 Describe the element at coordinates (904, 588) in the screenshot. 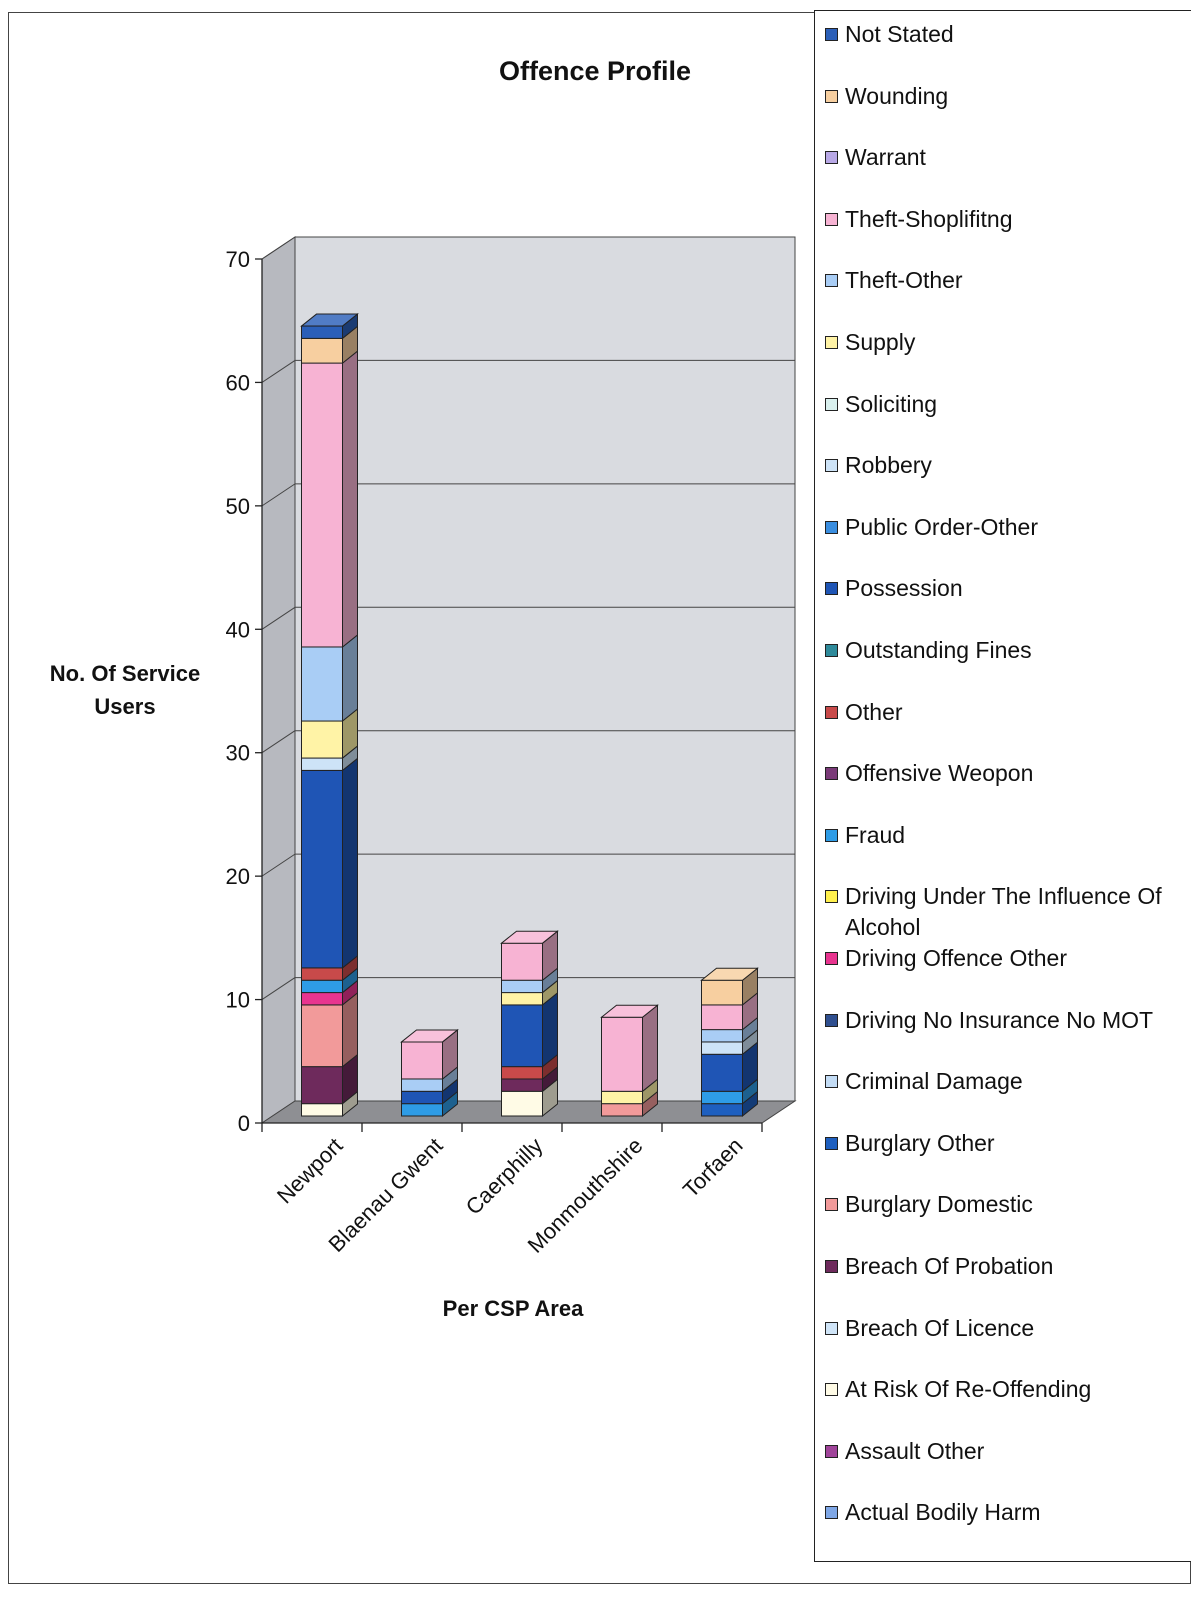

I see `legend-label: Possession` at that location.